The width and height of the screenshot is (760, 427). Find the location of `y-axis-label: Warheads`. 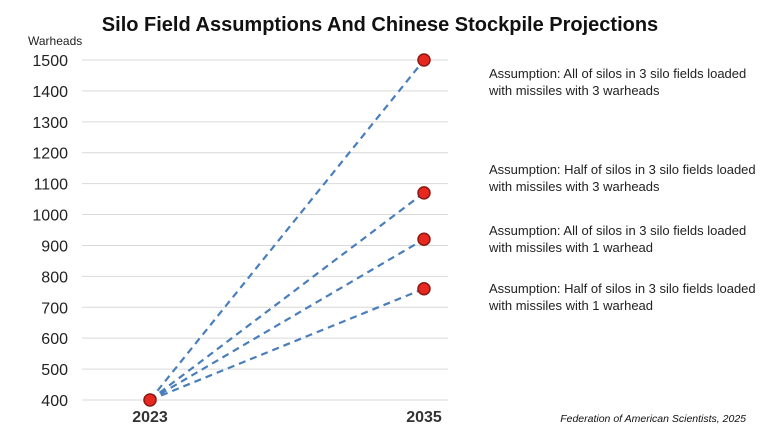

y-axis-label: Warheads is located at coordinates (55, 41).